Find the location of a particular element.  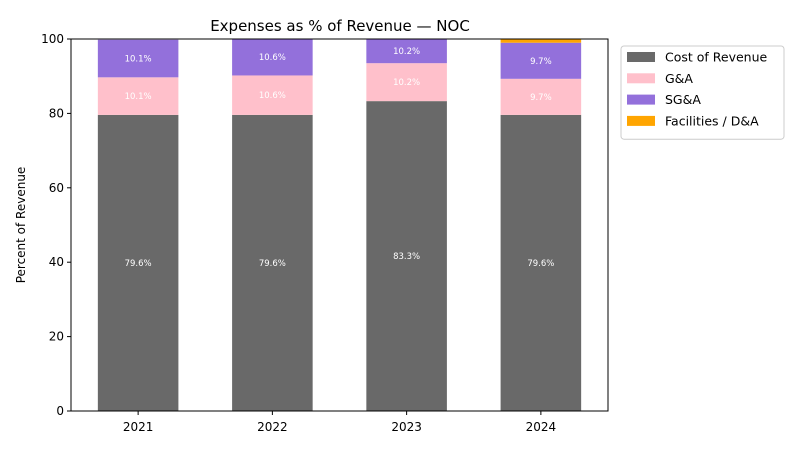

legend-box is located at coordinates (702, 92).